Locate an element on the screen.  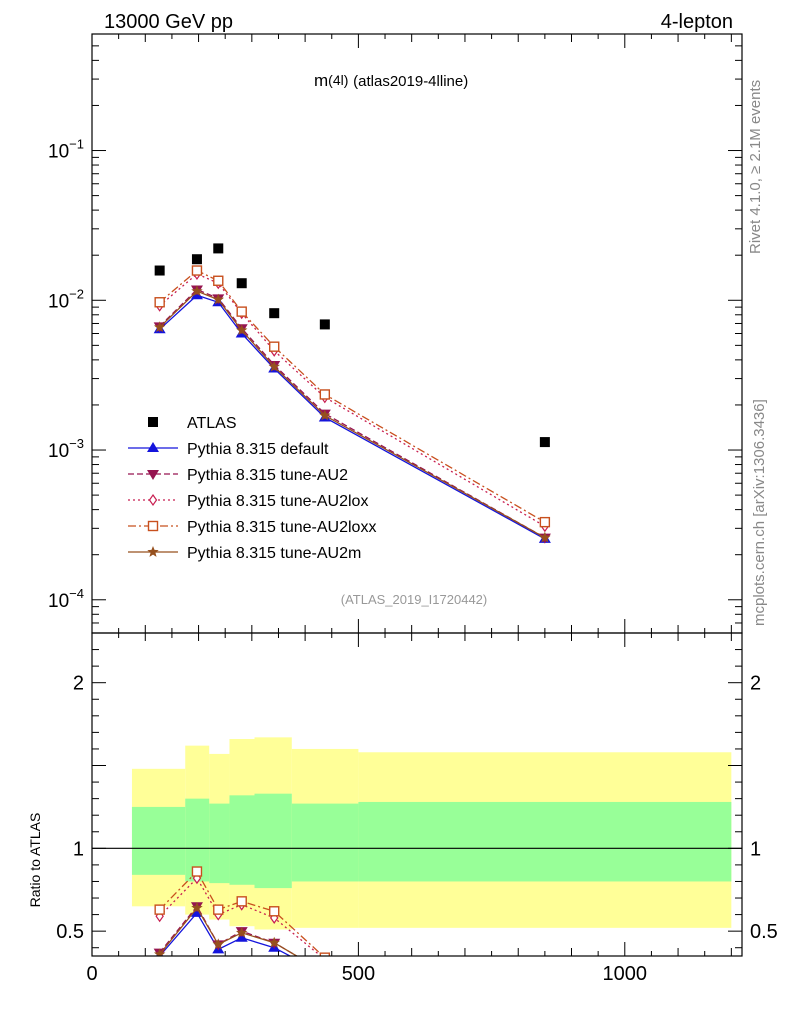
ratio-y-tick-label: 2 is located at coordinates (78, 684).